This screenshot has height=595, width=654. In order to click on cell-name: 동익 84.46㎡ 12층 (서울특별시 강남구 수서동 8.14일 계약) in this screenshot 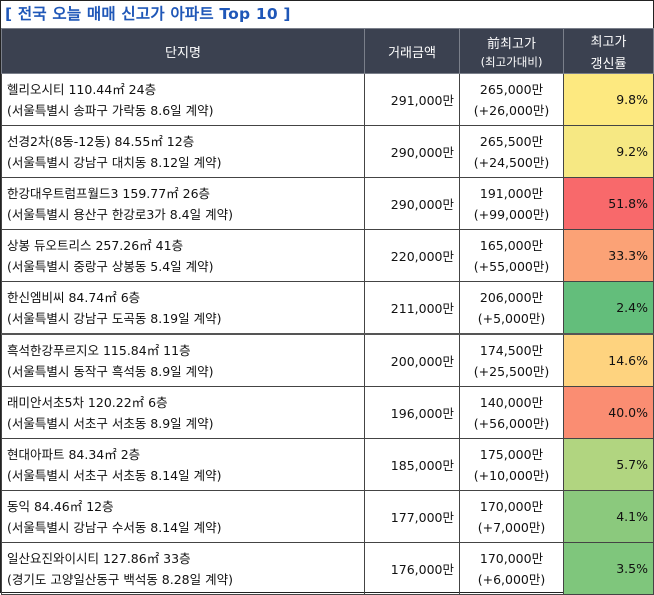, I will do `click(183, 516)`.